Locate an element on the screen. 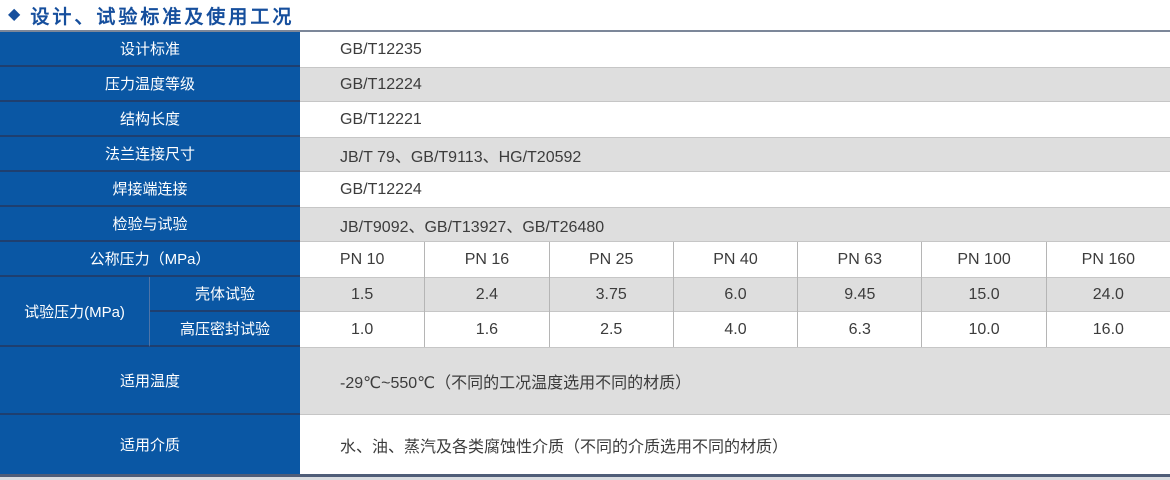  pn-header: PN 40 is located at coordinates (735, 259).